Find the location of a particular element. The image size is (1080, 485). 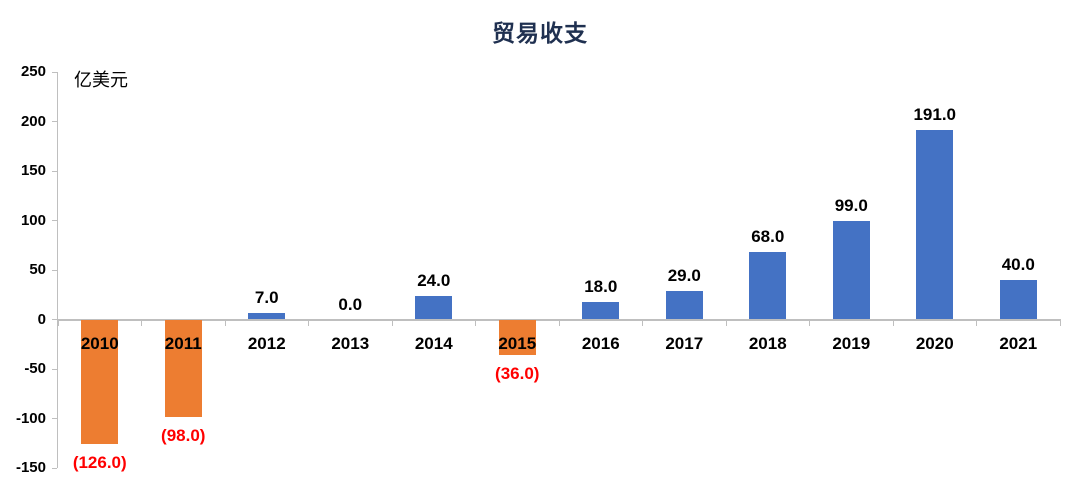

y-axis-tick-label: 250 is located at coordinates (33, 71).